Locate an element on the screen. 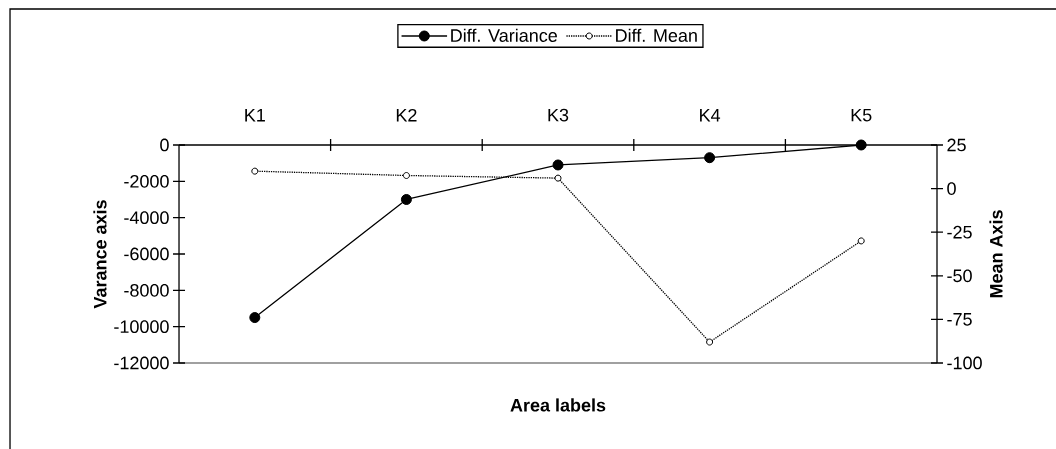 The width and height of the screenshot is (1056, 449). y-tick-label: -6000 is located at coordinates (146, 254).